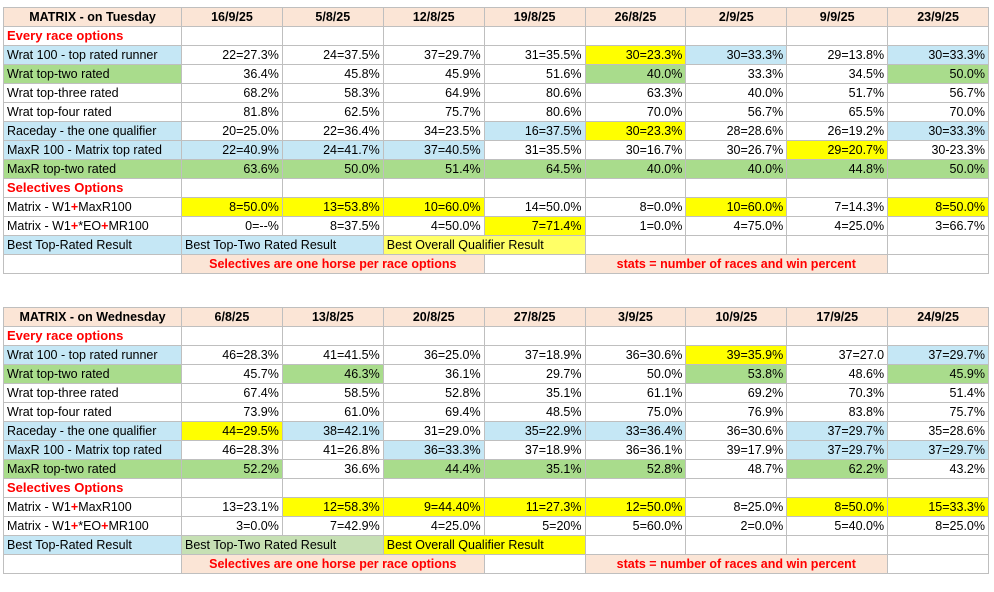 This screenshot has height=592, width=994. What do you see at coordinates (232, 469) in the screenshot?
I see `value-cell: 52.2%` at bounding box center [232, 469].